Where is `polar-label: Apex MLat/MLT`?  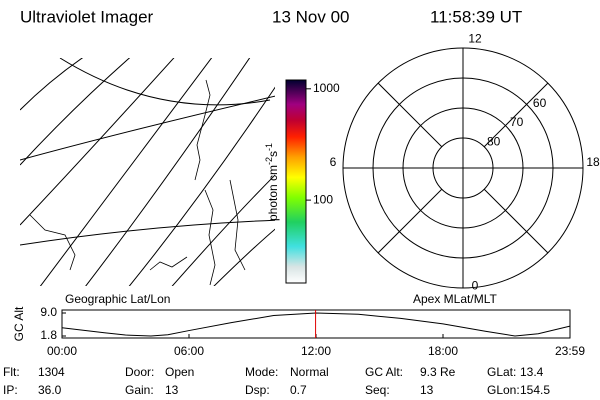 polar-label: Apex MLat/MLT is located at coordinates (455, 299).